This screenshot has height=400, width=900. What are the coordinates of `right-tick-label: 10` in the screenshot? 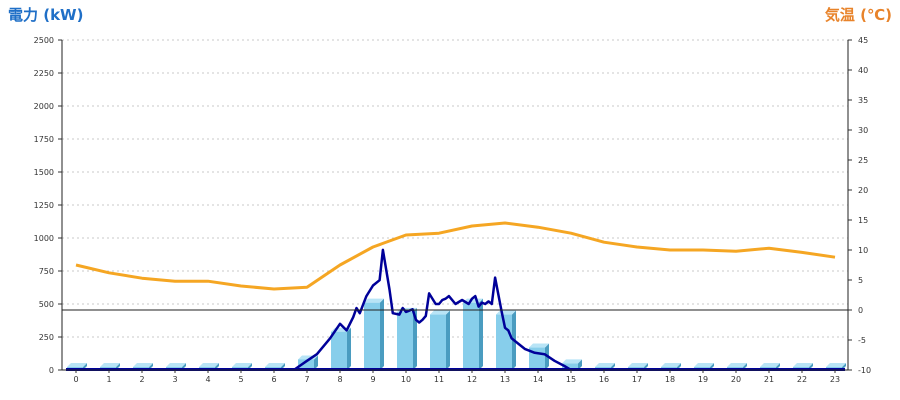 It's located at (863, 250).